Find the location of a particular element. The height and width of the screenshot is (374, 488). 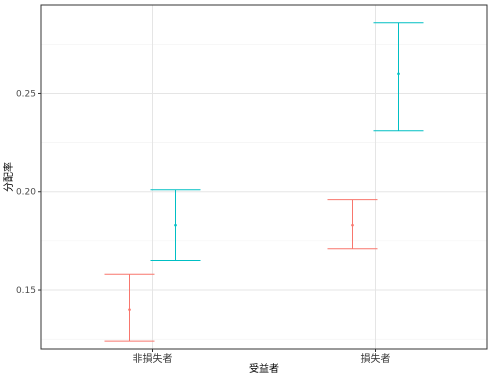

y-axis: 0.15 0.20 0.25 is located at coordinates (28, 192).